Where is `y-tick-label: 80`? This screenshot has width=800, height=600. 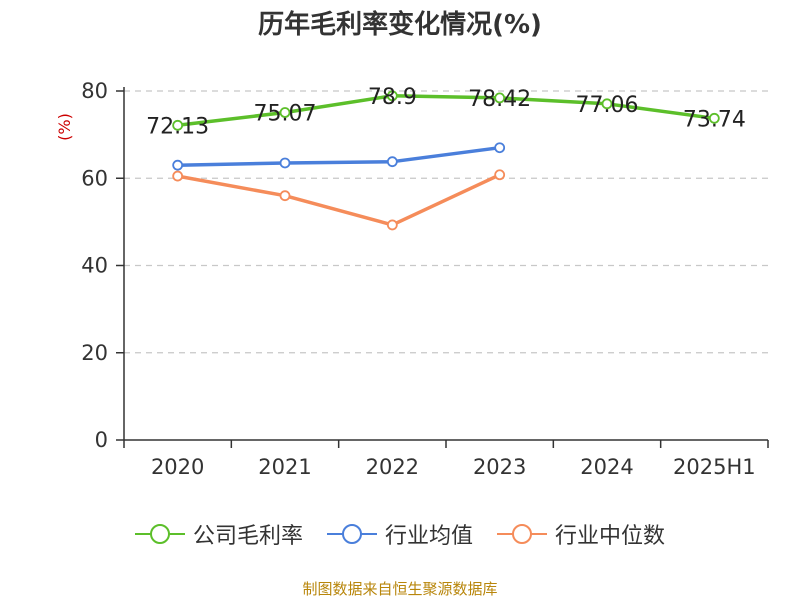
y-tick-label: 80 is located at coordinates (94, 91).